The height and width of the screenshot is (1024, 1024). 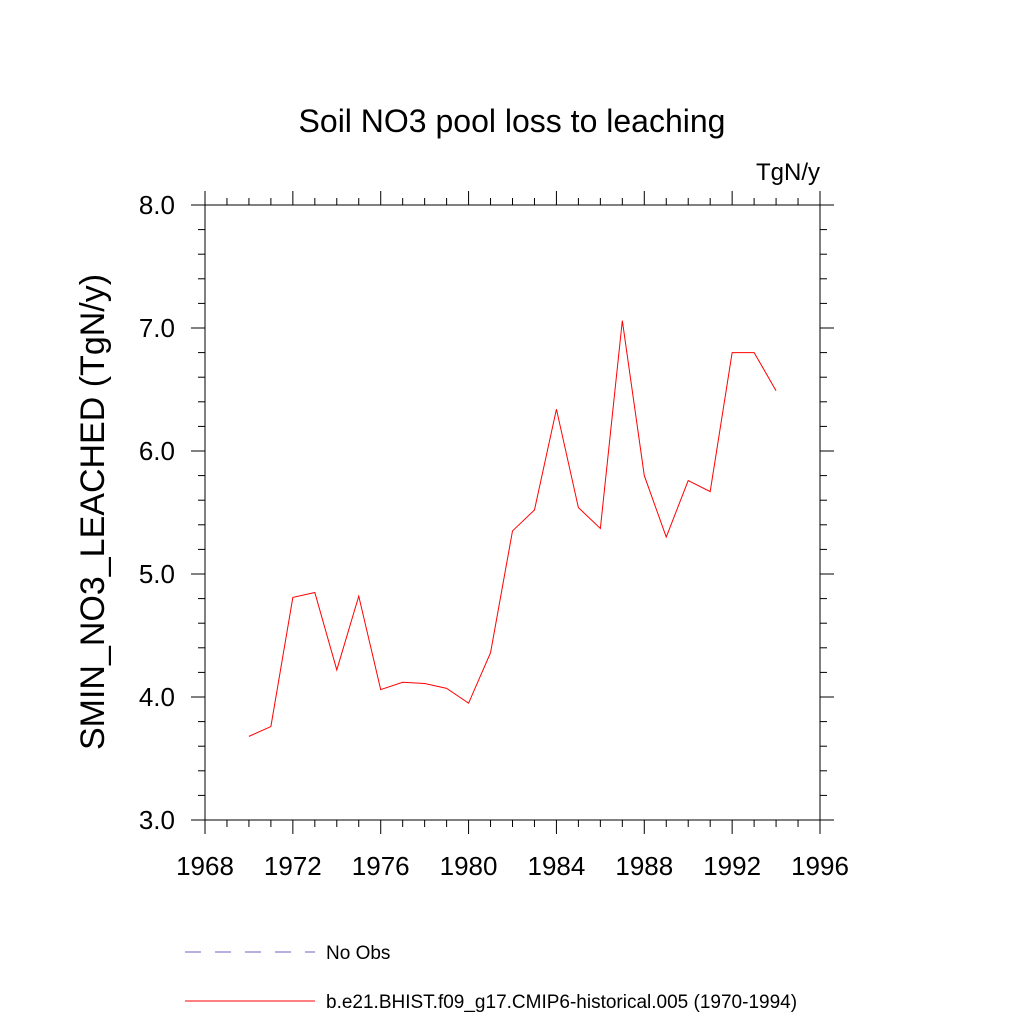 What do you see at coordinates (512, 121) in the screenshot?
I see `chart-title: Soil NO3 pool loss to leaching` at bounding box center [512, 121].